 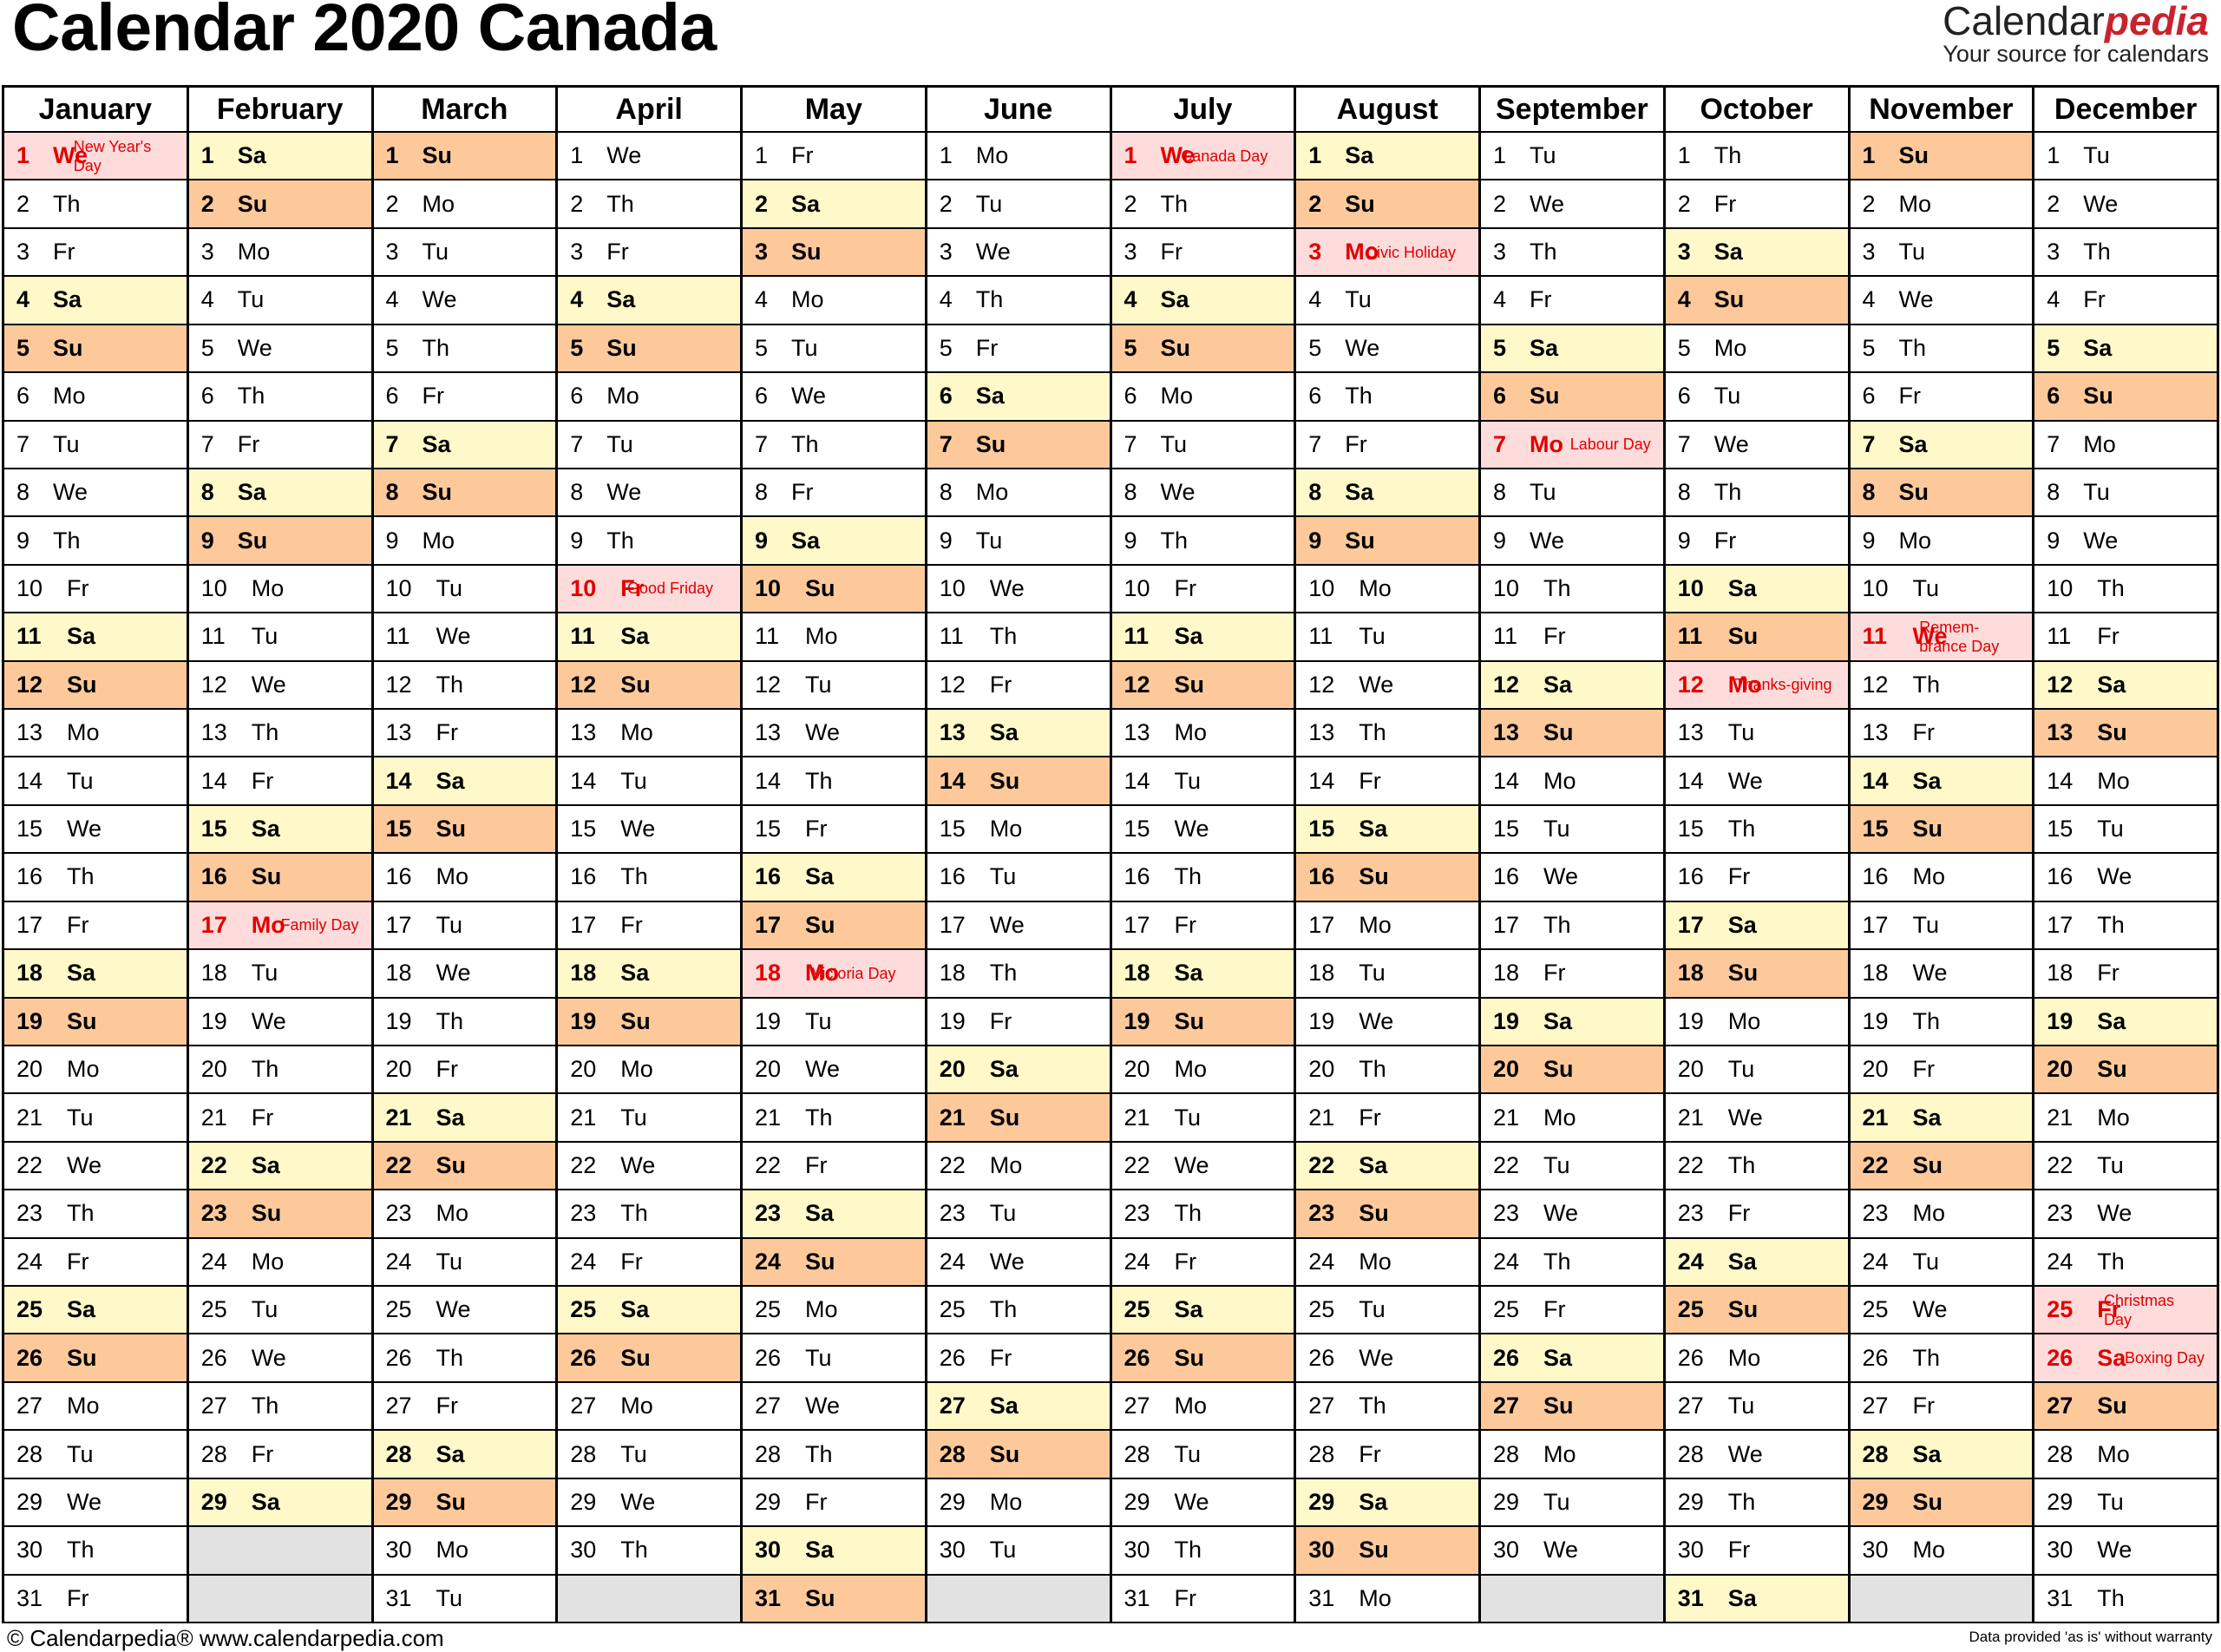 I want to click on day-cell: 22 Fr, so click(x=835, y=1166).